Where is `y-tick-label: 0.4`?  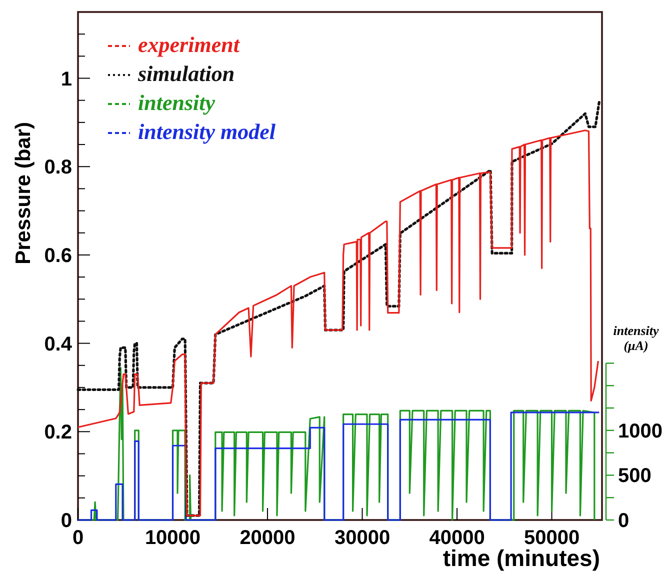
y-tick-label: 0.4 is located at coordinates (58, 344).